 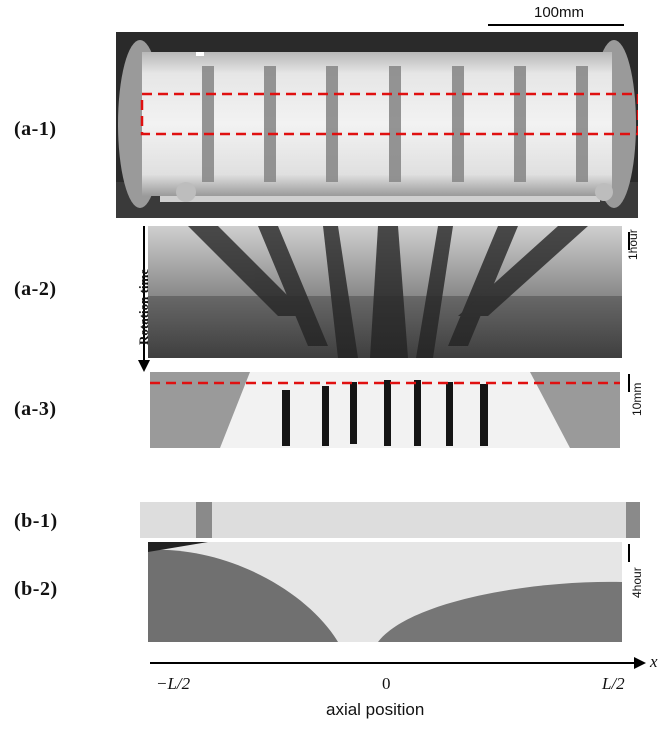 What do you see at coordinates (633, 244) in the screenshot?
I see `scale-label-1hour: 1hour` at bounding box center [633, 244].